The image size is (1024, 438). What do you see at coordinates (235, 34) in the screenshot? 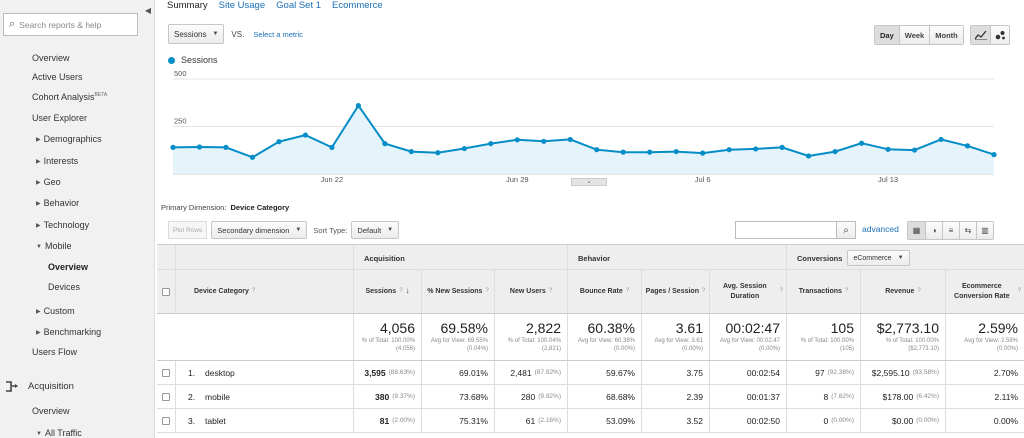
I see `metric-controls: Sessions ▼ VS. Select a metric` at bounding box center [235, 34].